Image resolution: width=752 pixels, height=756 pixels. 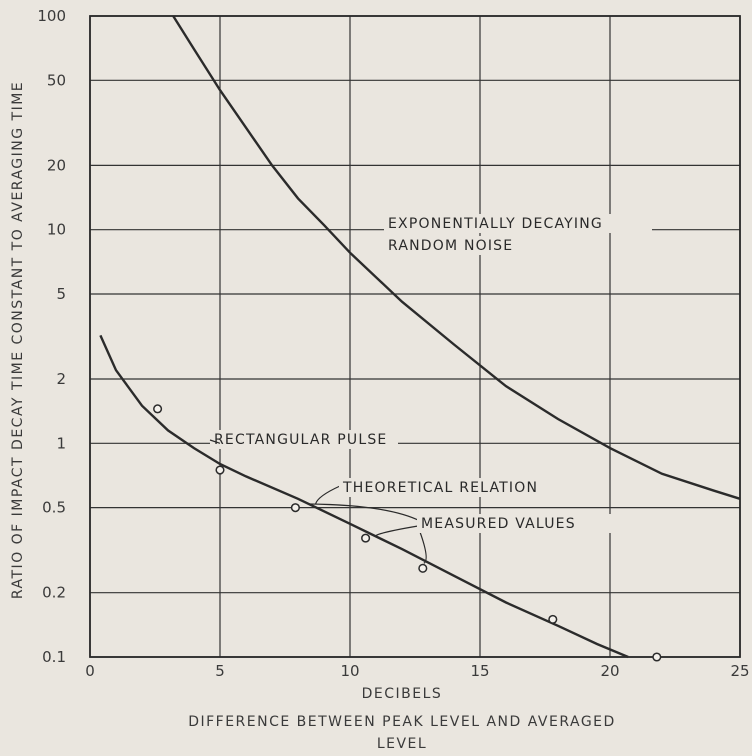 What do you see at coordinates (609, 671) in the screenshot?
I see `x-tick-label: 20` at bounding box center [609, 671].